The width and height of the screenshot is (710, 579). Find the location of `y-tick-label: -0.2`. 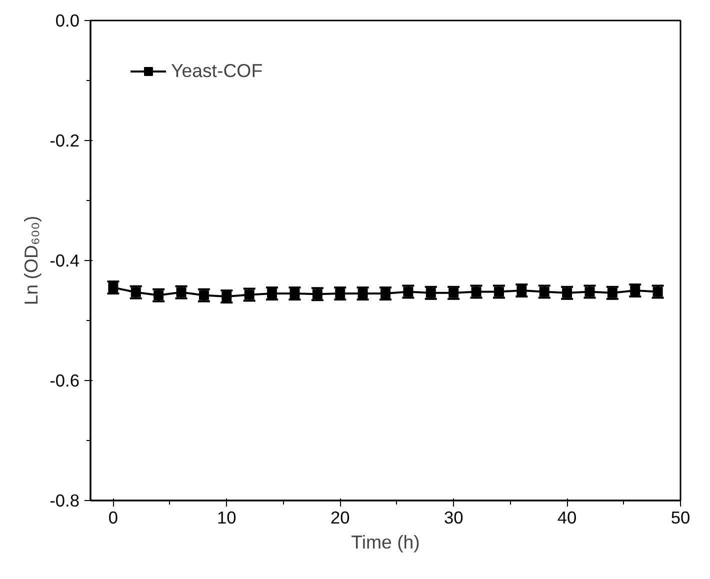

y-tick-label: -0.2 is located at coordinates (65, 140).